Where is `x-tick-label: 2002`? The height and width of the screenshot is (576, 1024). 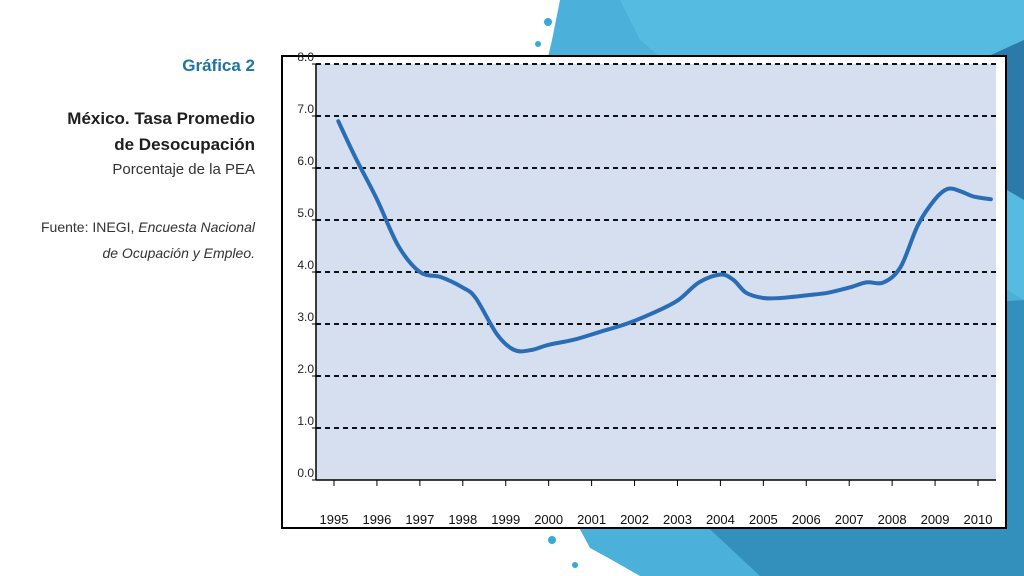 x-tick-label: 2002 is located at coordinates (634, 519).